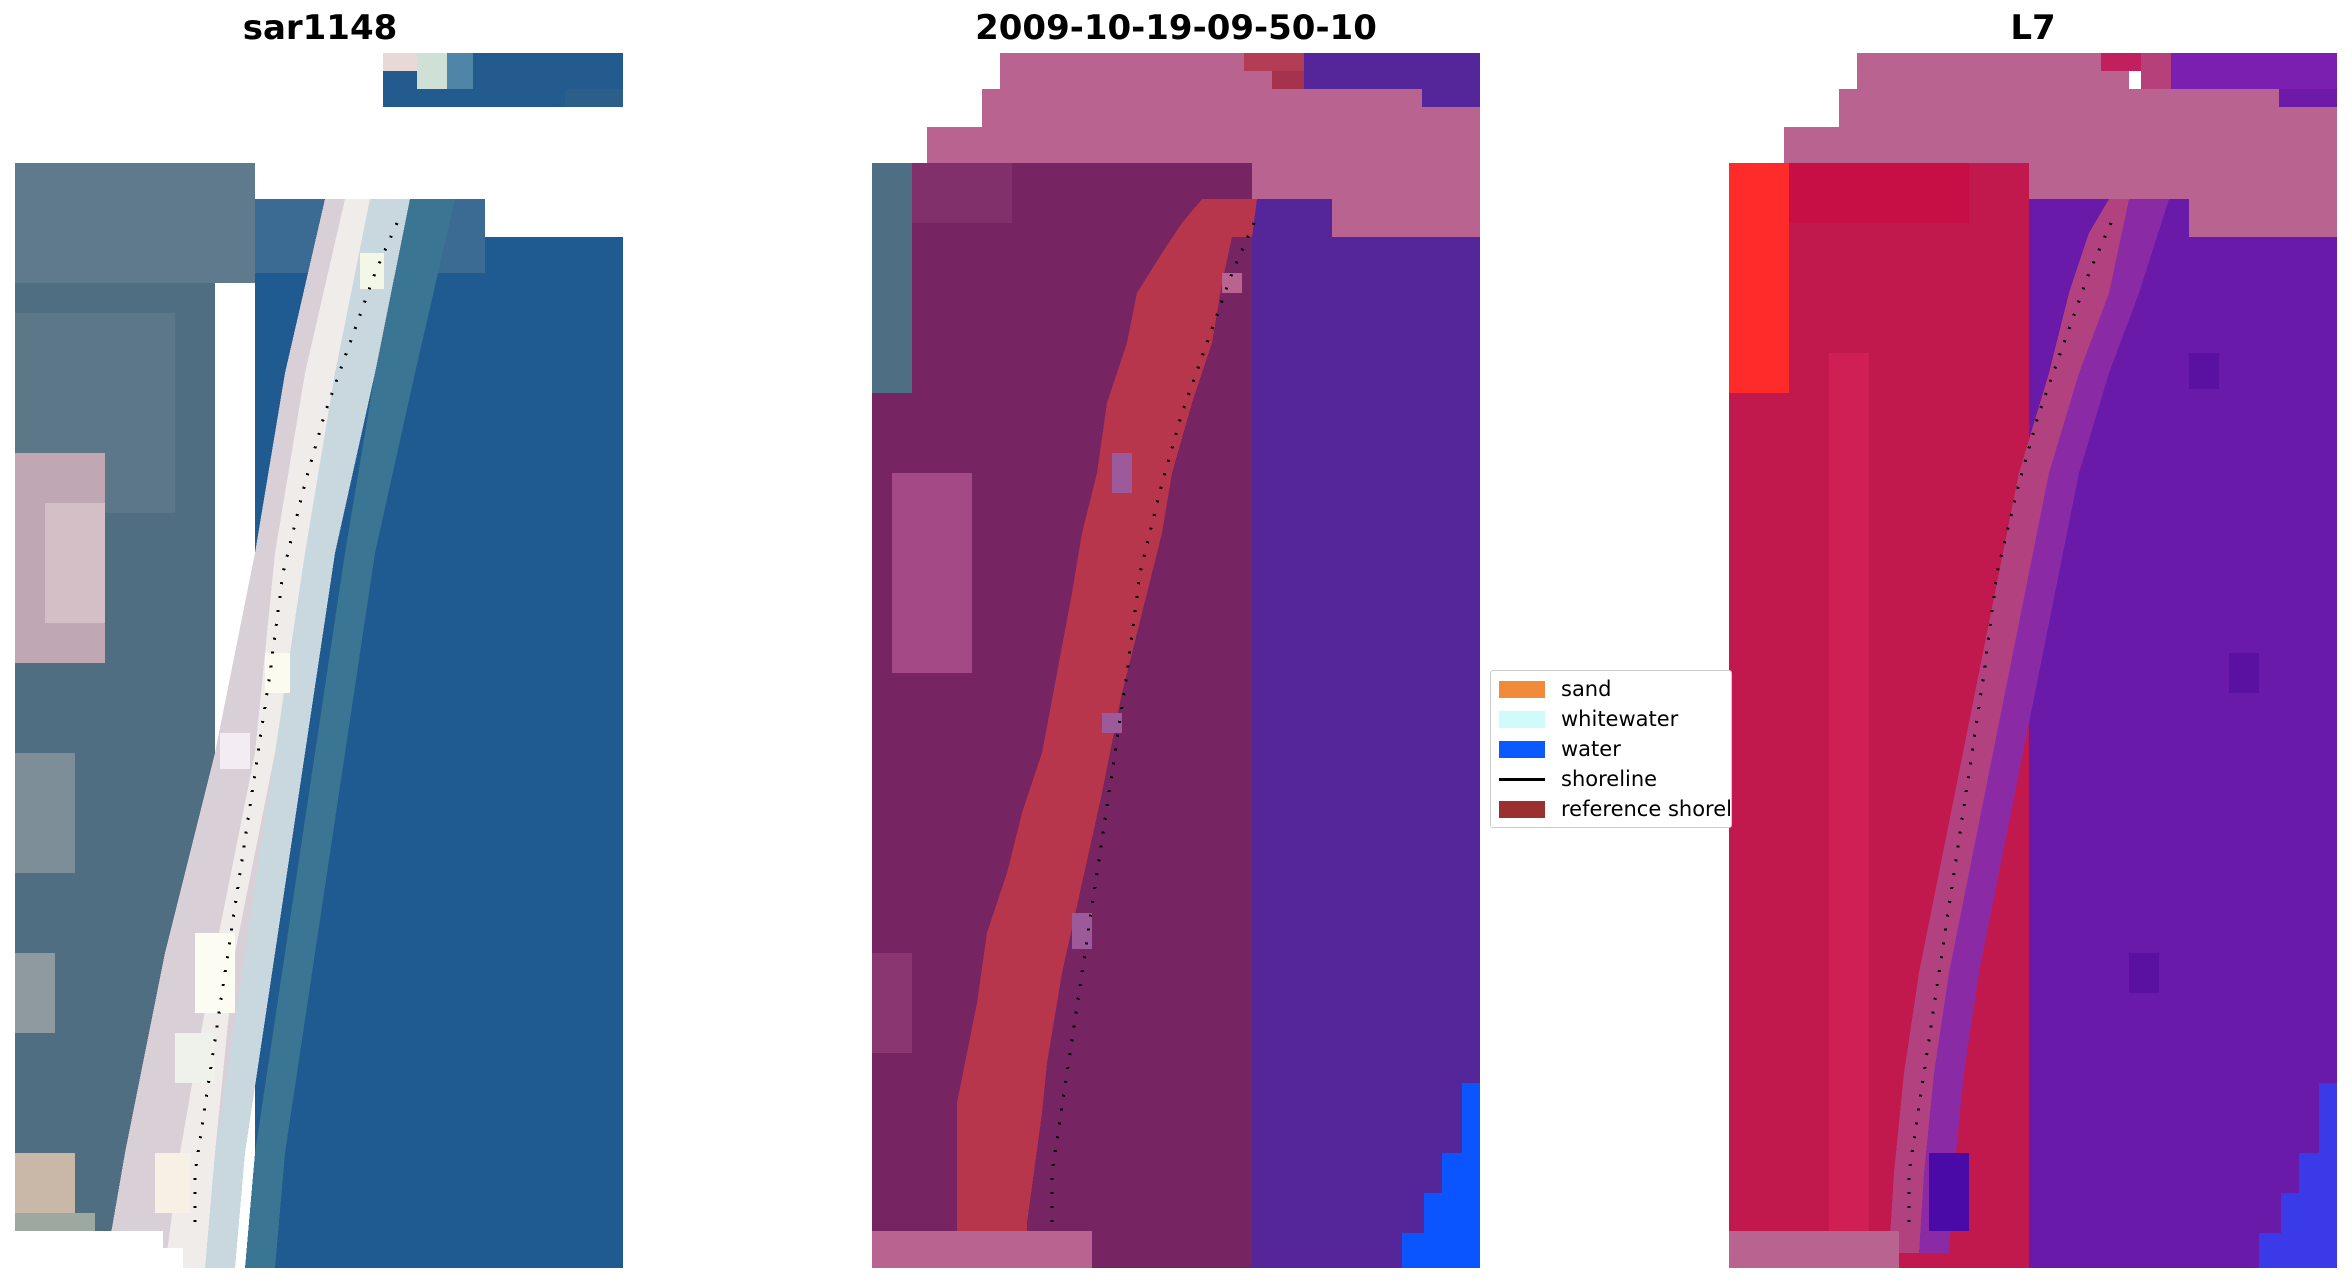  I want to click on whitewater-swatch, so click(1522, 719).